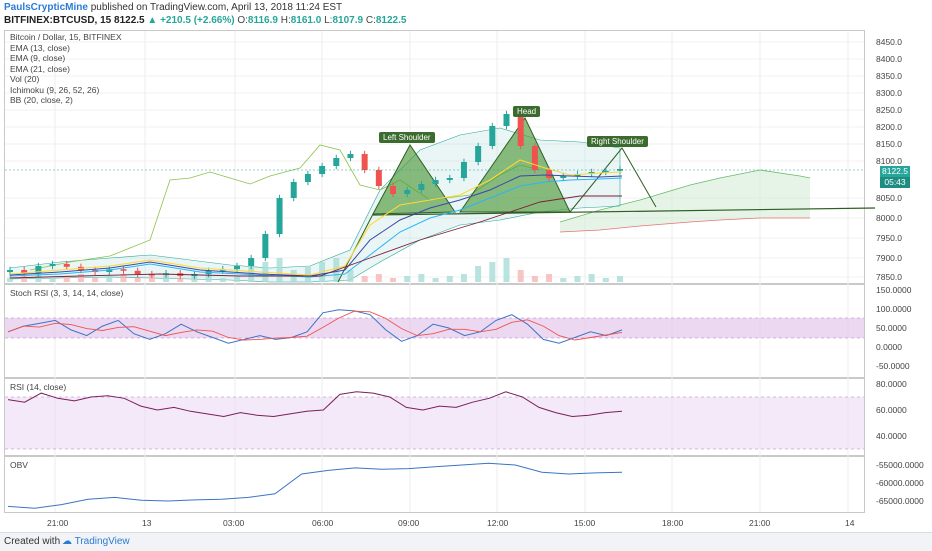 This screenshot has width=932, height=551. What do you see at coordinates (19, 465) in the screenshot?
I see `obv-legend: OBV` at bounding box center [19, 465].